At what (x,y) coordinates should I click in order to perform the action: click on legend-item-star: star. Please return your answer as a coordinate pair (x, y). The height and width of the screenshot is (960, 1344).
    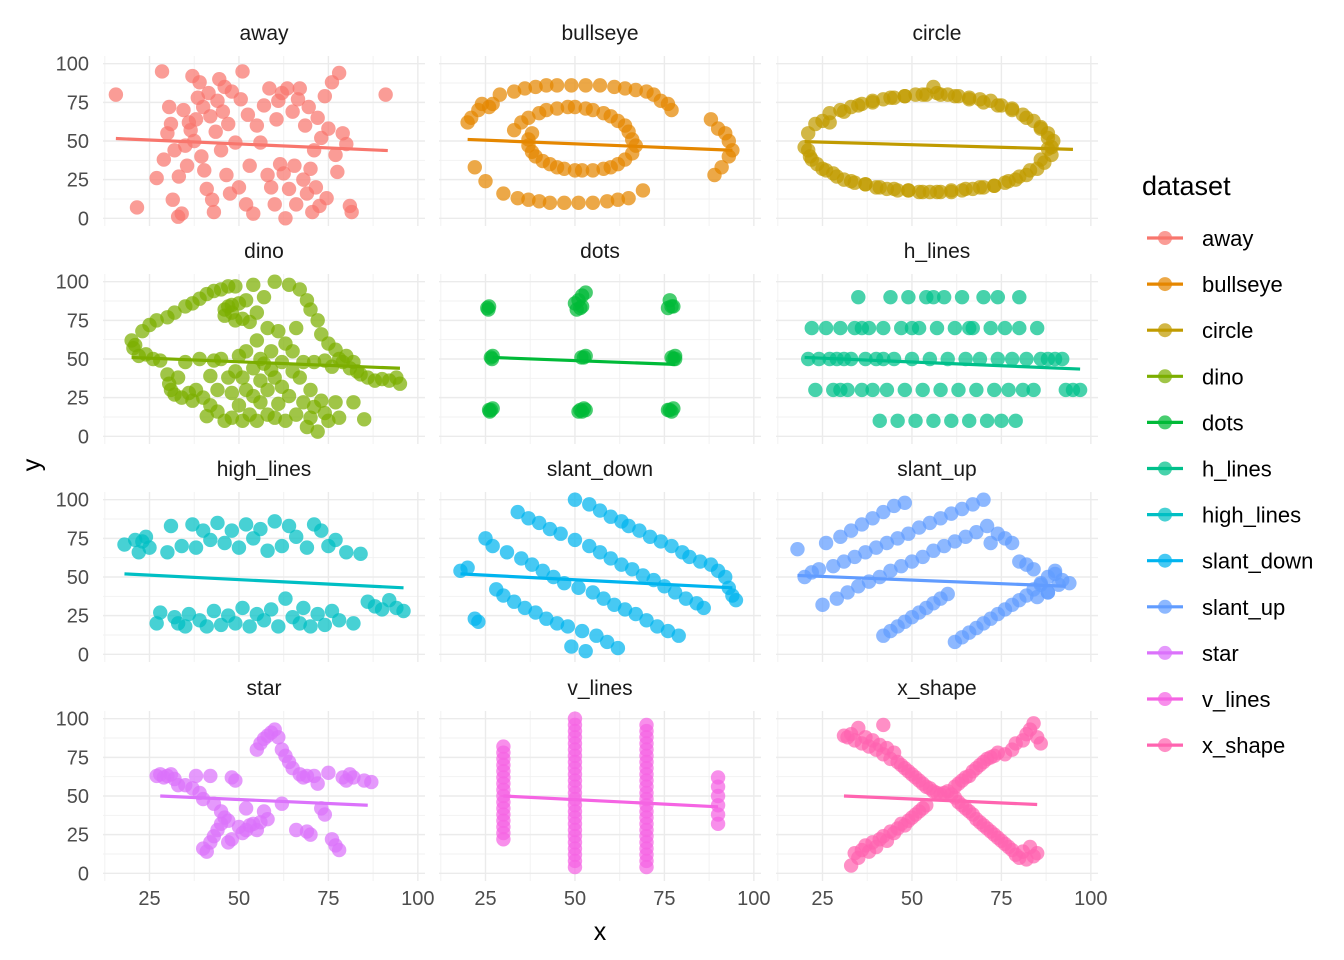
    Looking at the image, I should click on (1193, 653).